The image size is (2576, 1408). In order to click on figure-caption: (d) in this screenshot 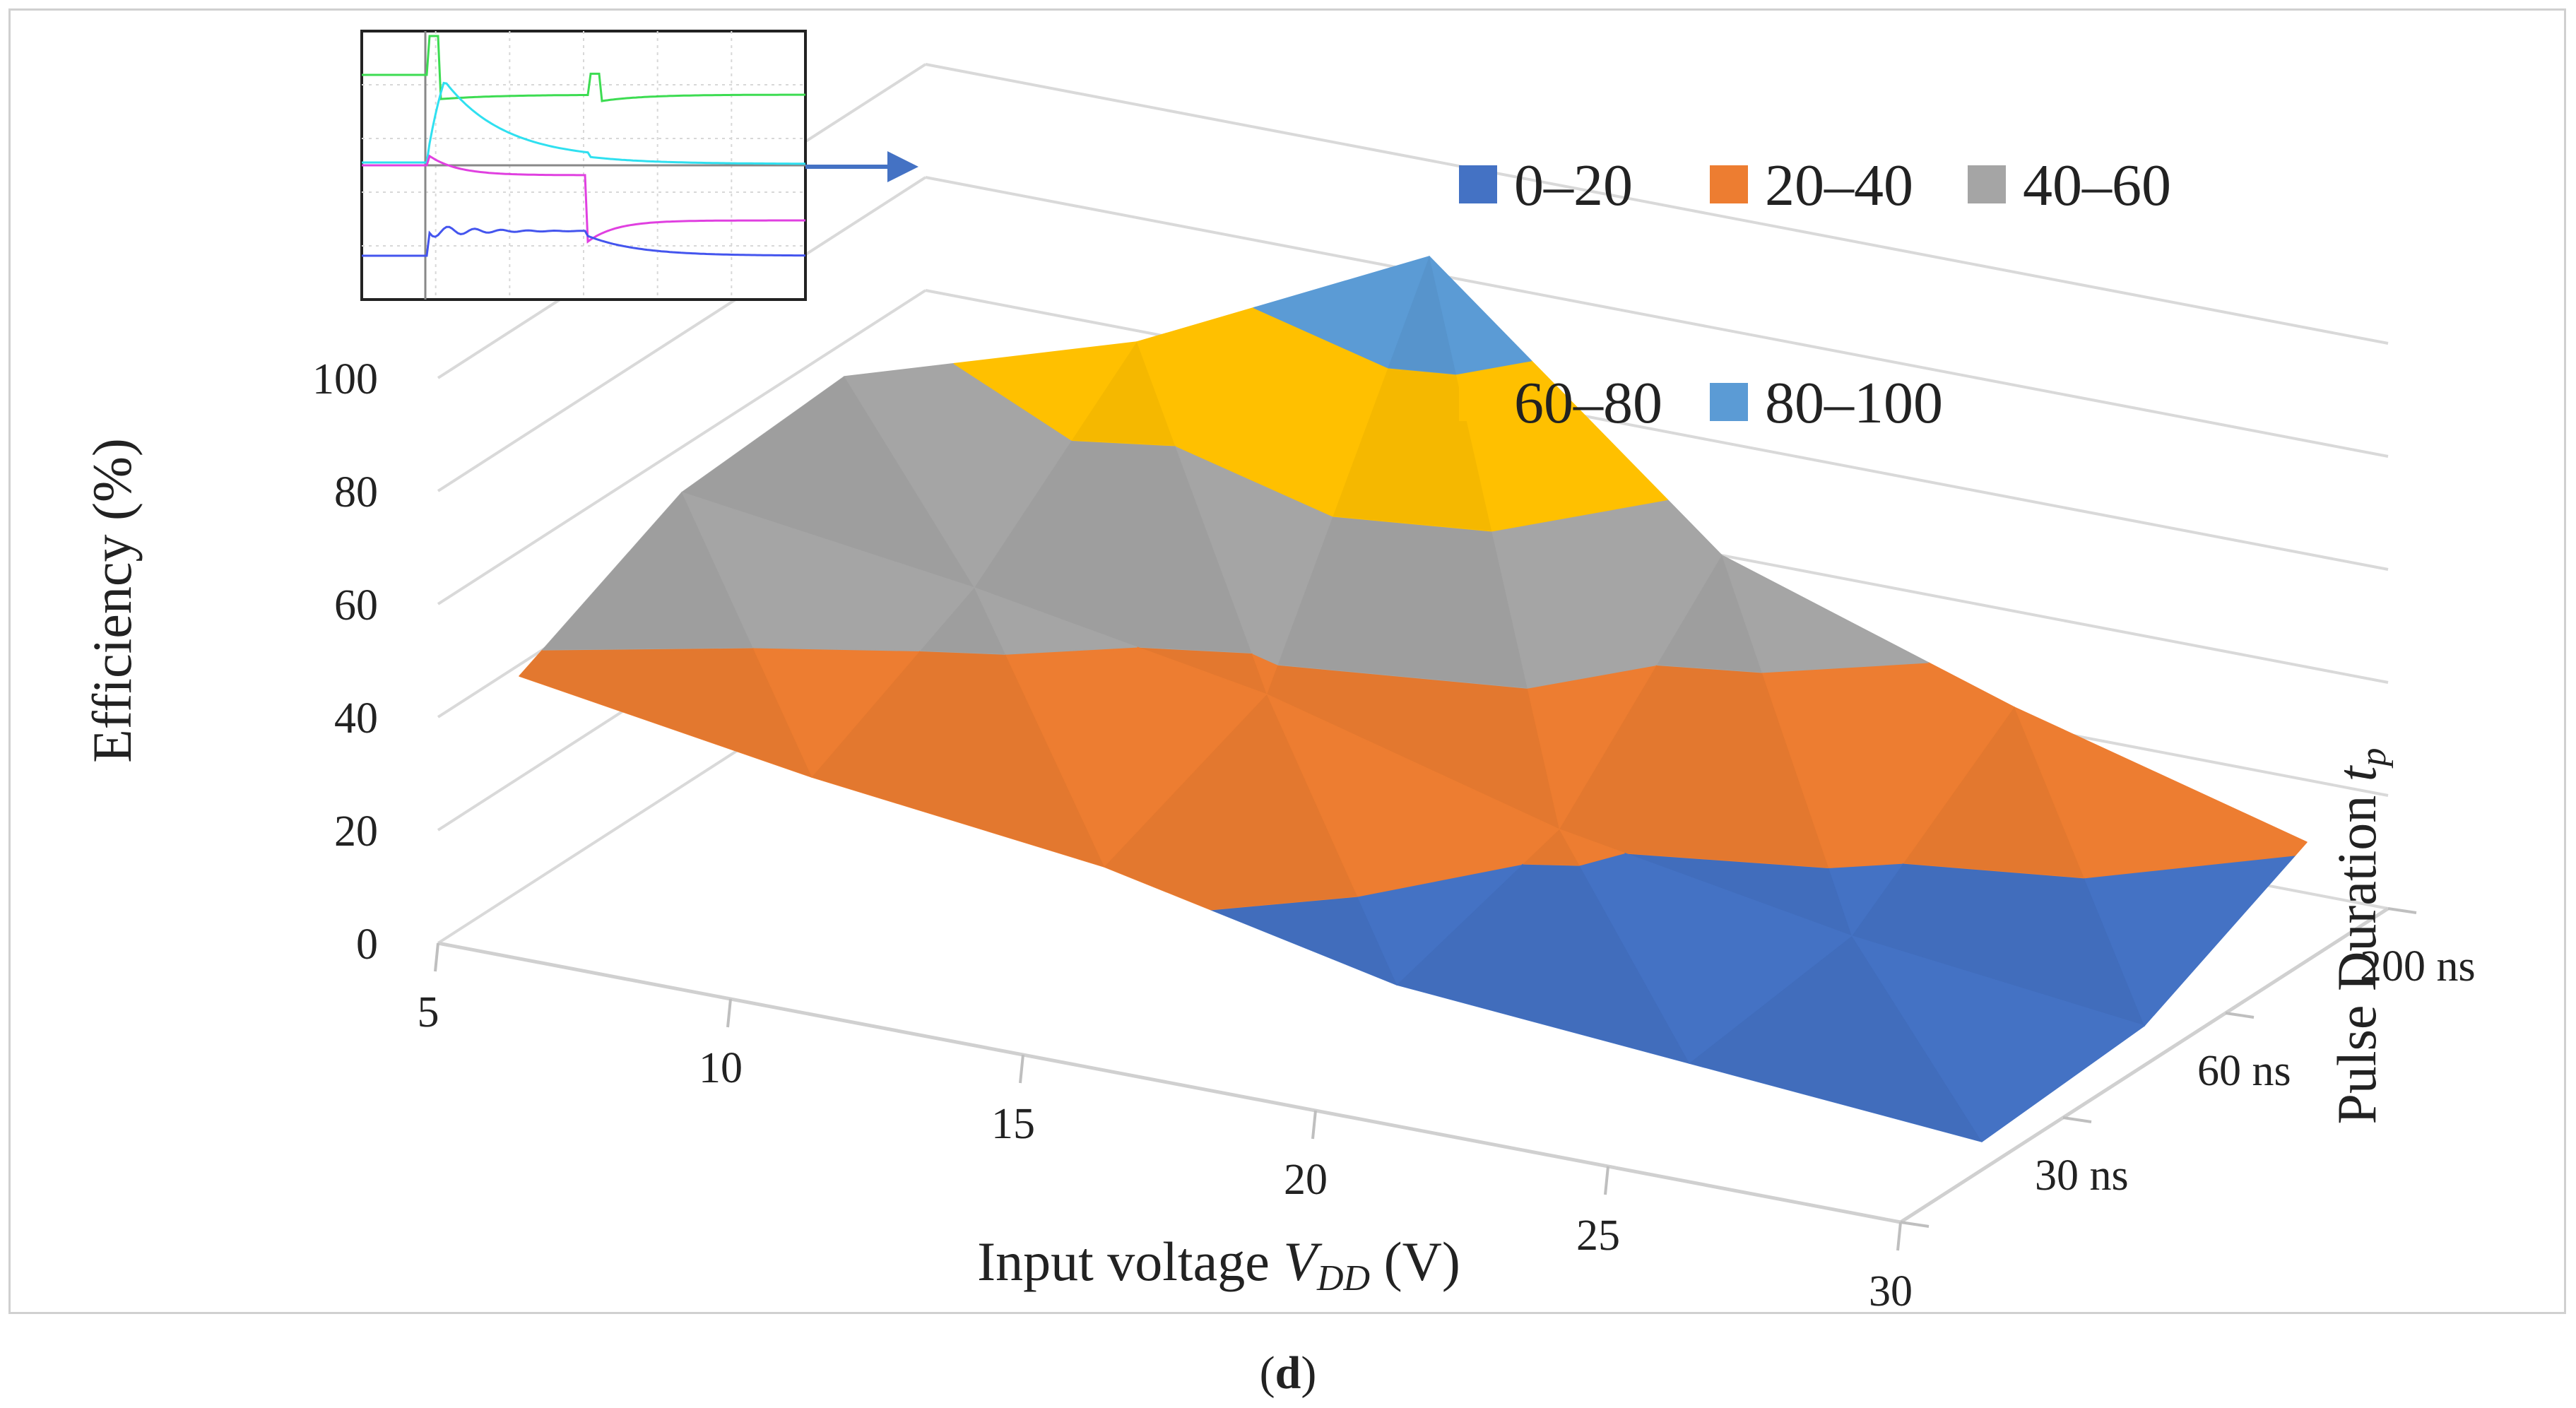, I will do `click(1288, 1373)`.